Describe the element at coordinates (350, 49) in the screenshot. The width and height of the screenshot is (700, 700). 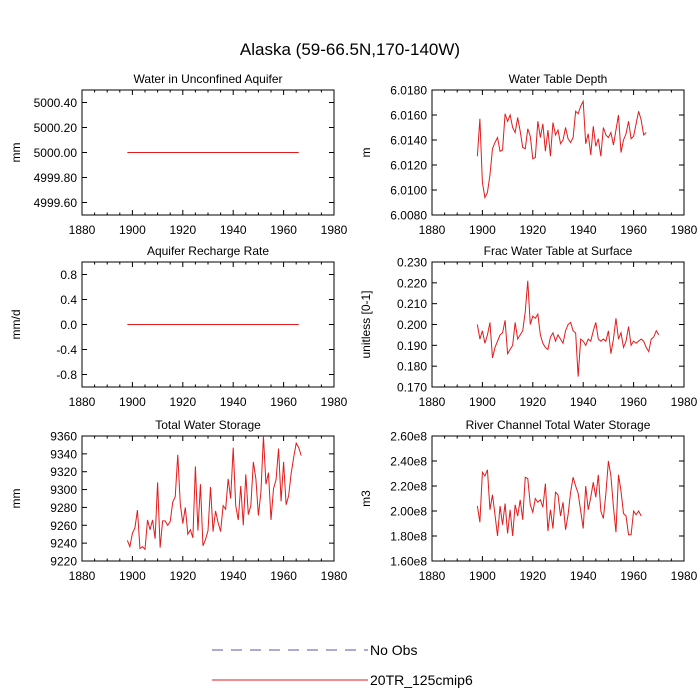
I see `figure-title: Alaska (59-66.5N,170-140W)` at that location.